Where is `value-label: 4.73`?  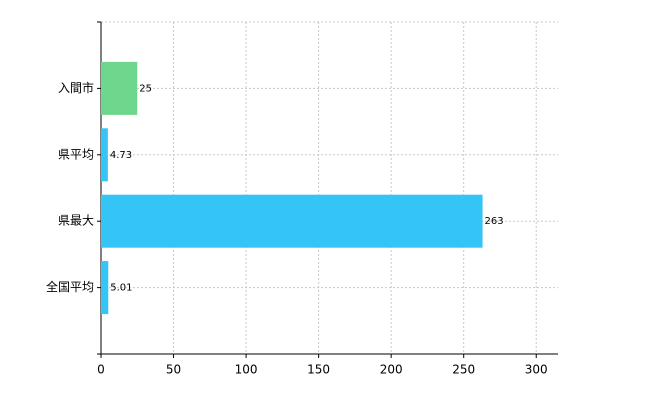 value-label: 4.73 is located at coordinates (121, 155).